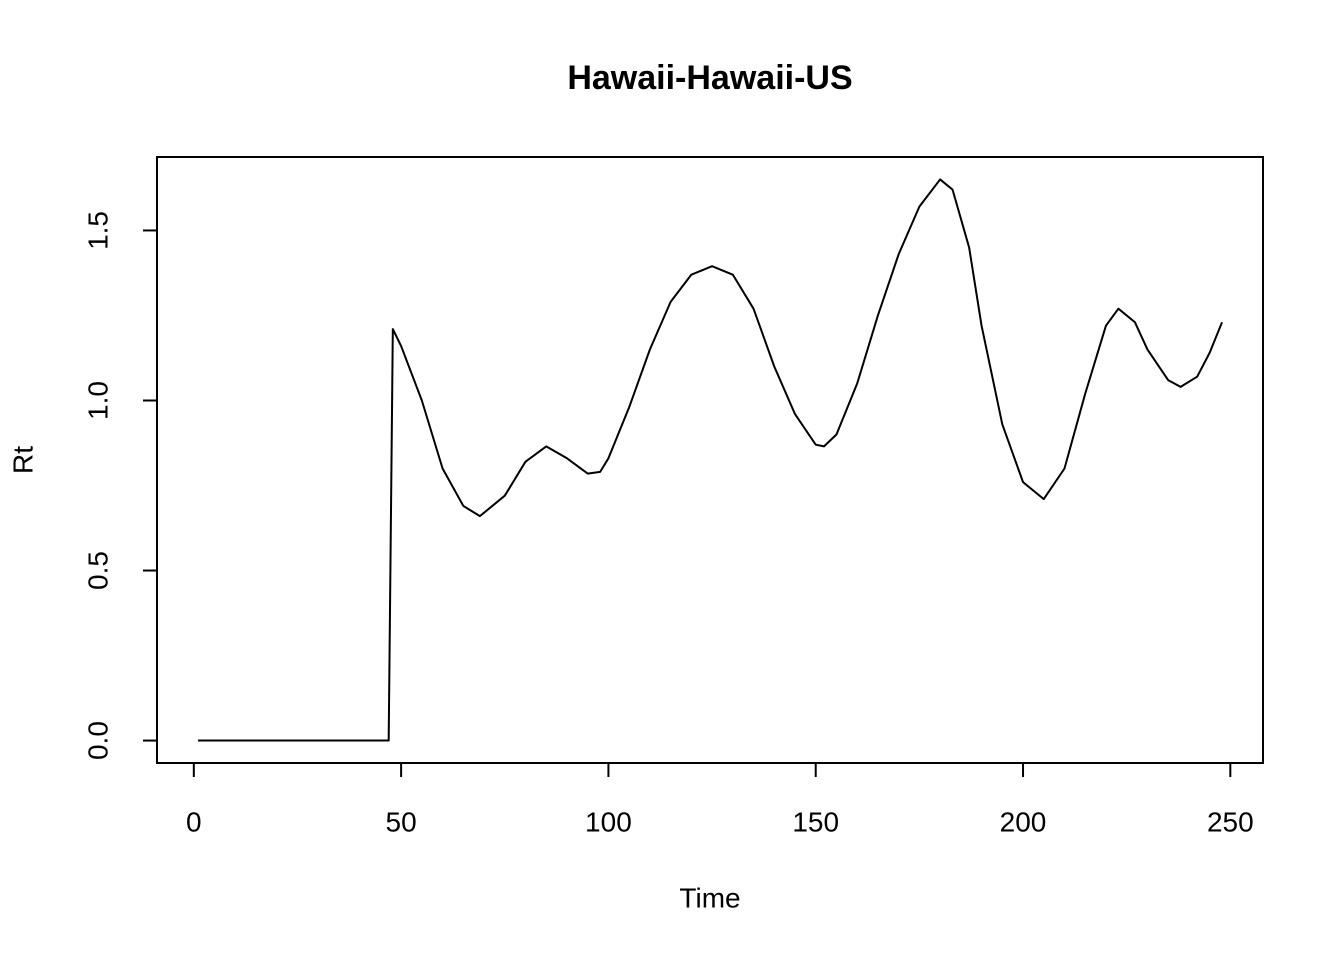 This screenshot has height=960, width=1344. What do you see at coordinates (815, 821) in the screenshot?
I see `x-tick-label: 150` at bounding box center [815, 821].